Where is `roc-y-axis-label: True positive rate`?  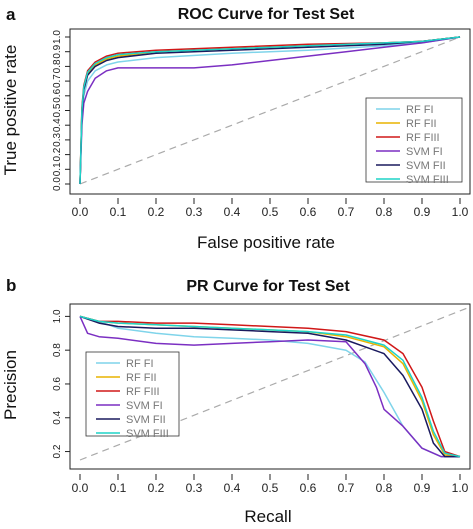
roc-y-axis-label: True positive rate is located at coordinates (10, 110).